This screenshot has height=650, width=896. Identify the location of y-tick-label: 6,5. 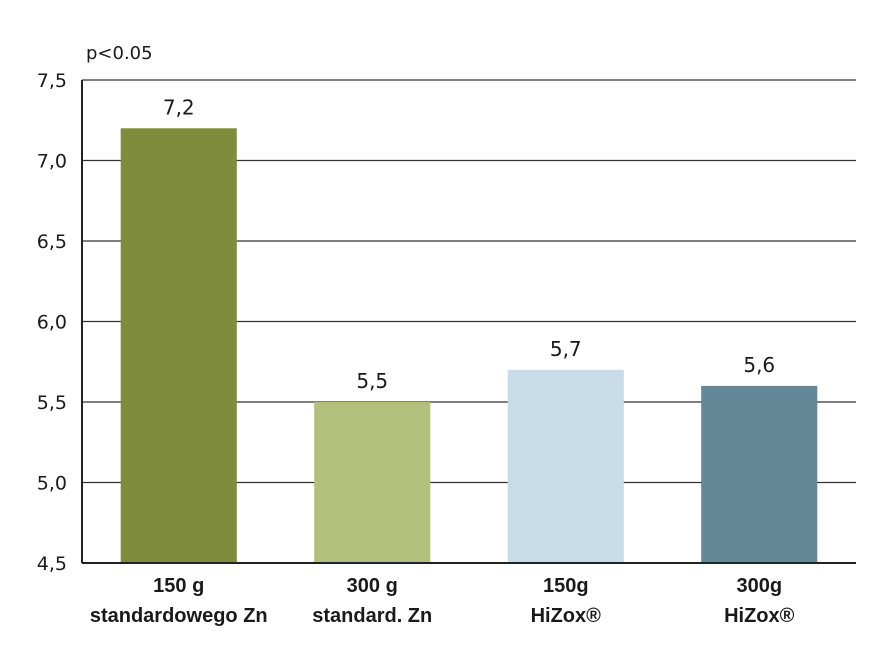
(52, 242).